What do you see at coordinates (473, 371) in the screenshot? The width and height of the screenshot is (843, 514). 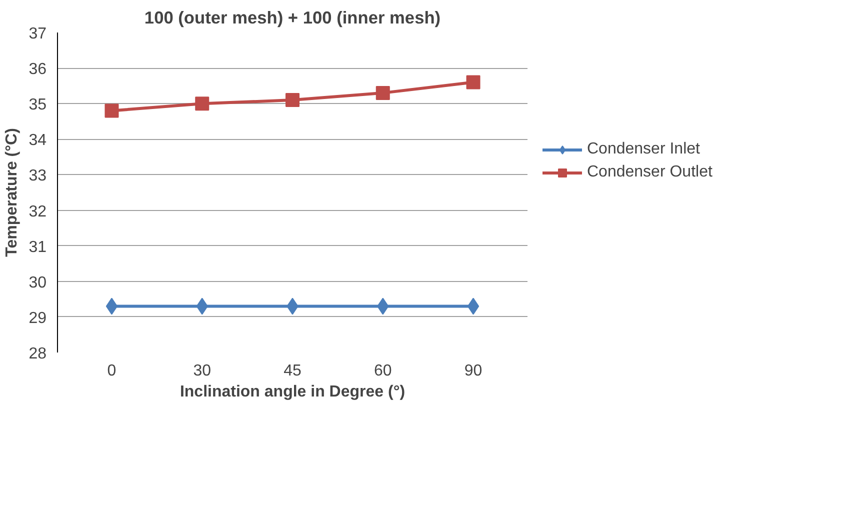 I see `x-tick-label: 90` at bounding box center [473, 371].